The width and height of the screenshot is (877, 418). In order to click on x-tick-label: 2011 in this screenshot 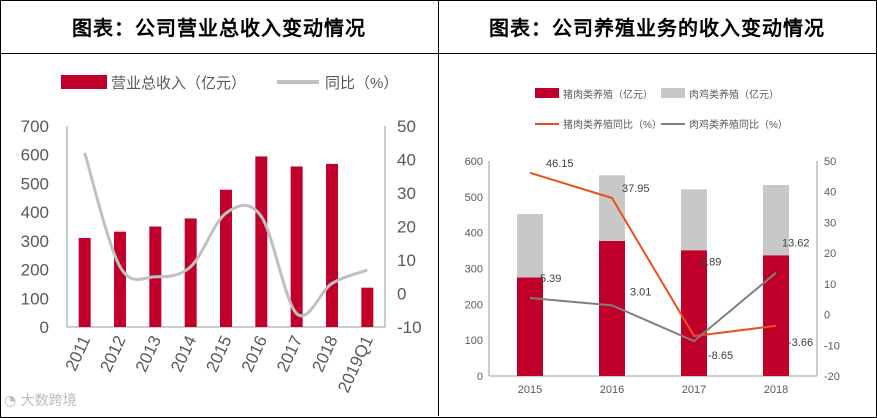, I will do `click(78, 353)`.